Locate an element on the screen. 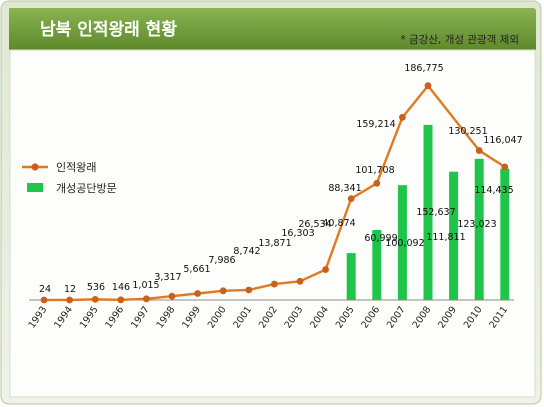 This screenshot has width=544, height=407. point-2004 is located at coordinates (325, 269).